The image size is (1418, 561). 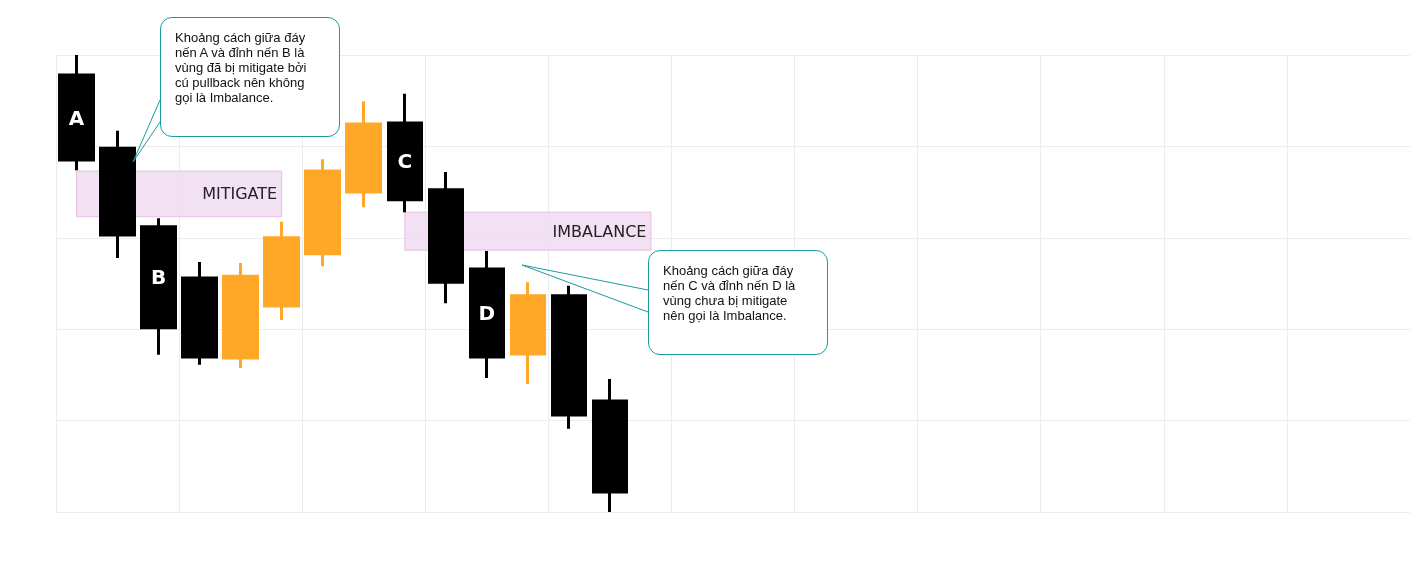 I want to click on x-tick-label: A, so click(x=76, y=117).